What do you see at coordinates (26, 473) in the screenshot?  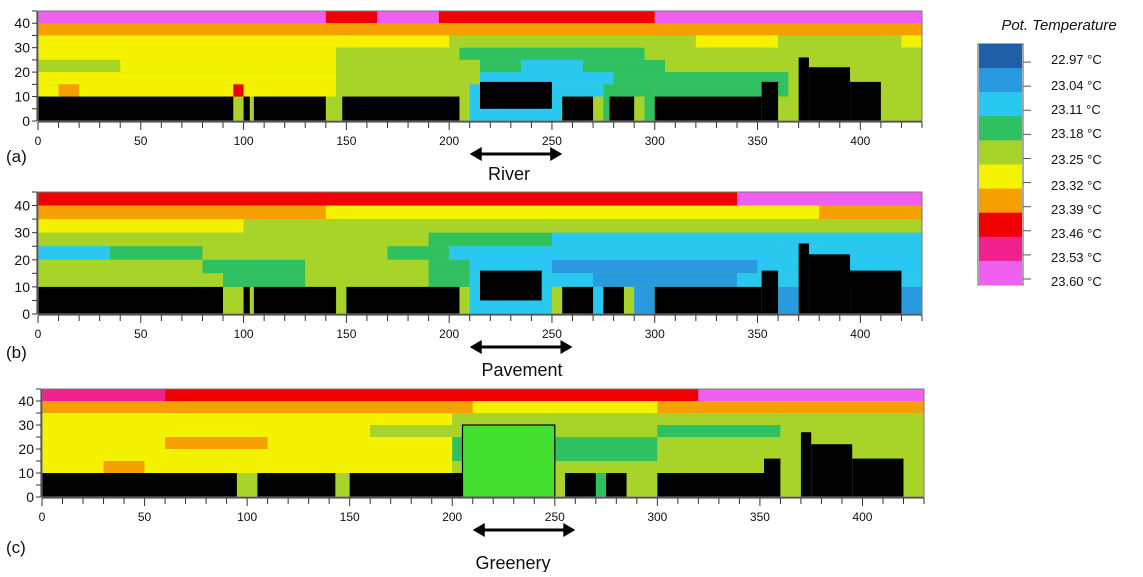 I see `y-tick-label: 10` at bounding box center [26, 473].